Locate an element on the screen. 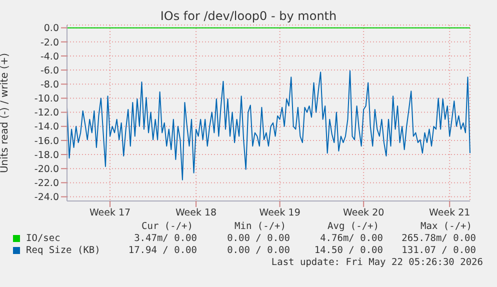 The image size is (497, 287). text: Min (-/+) is located at coordinates (260, 226).